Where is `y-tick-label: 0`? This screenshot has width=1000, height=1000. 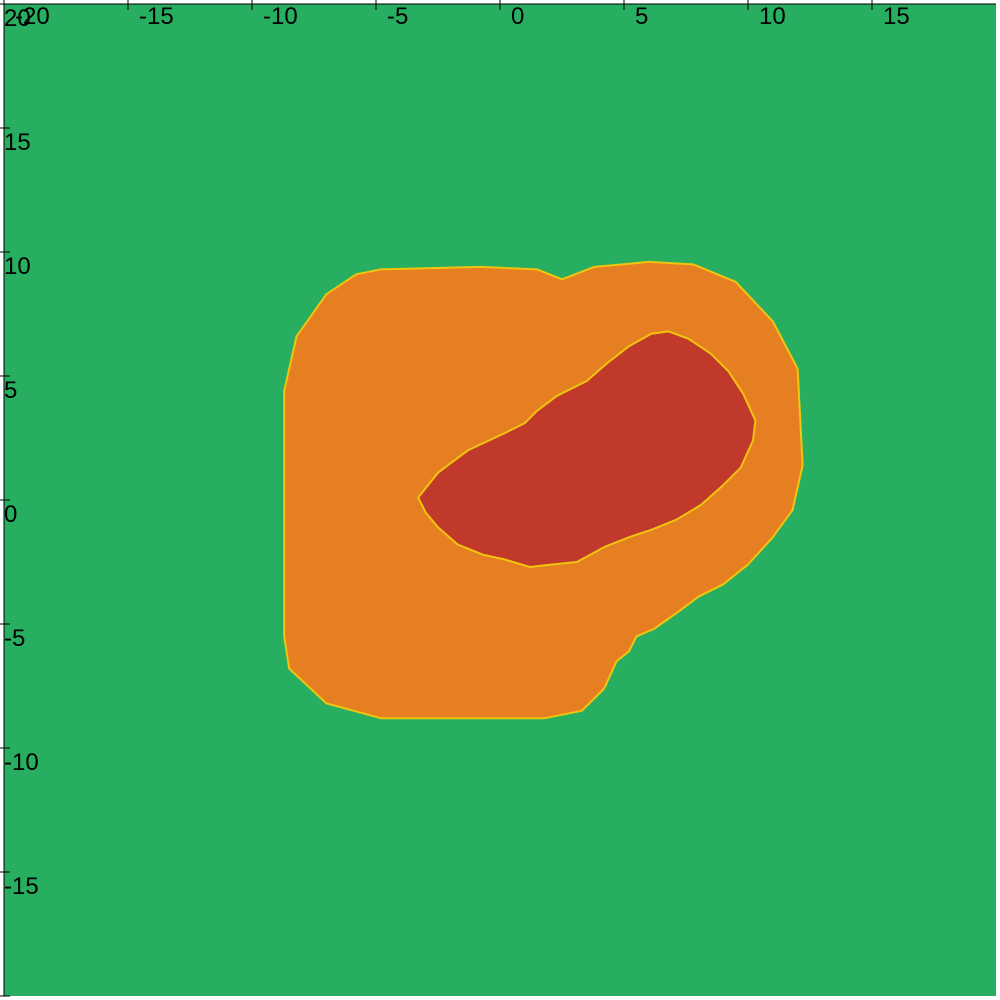
y-tick-label: 0 is located at coordinates (10, 514).